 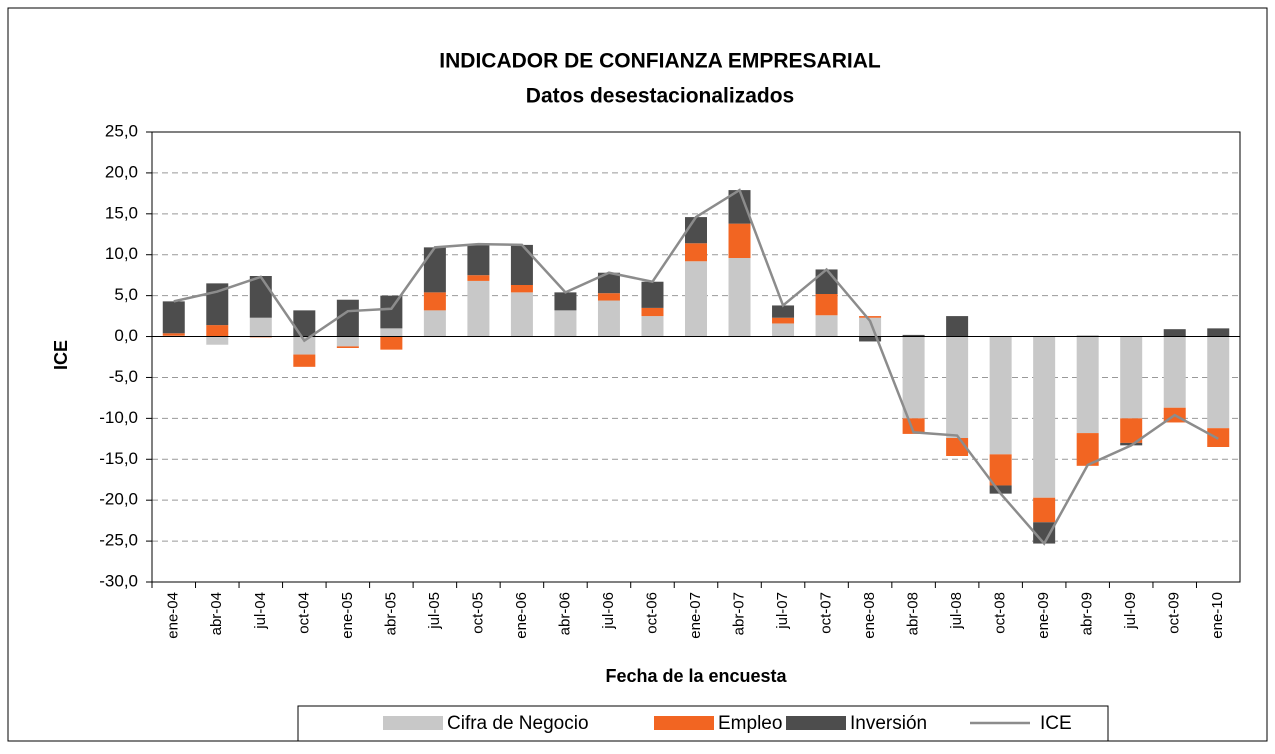 What do you see at coordinates (738, 613) in the screenshot?
I see `x-tick-label: abr-07` at bounding box center [738, 613].